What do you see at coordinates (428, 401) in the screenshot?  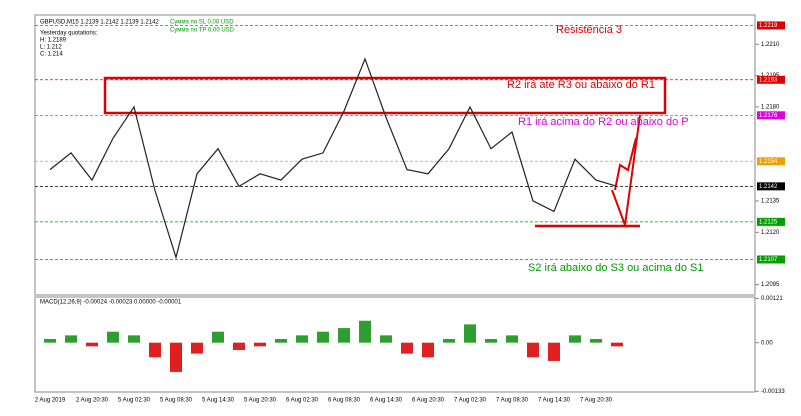 I see `x-tick-label: 6 Aug 20:30` at bounding box center [428, 401].